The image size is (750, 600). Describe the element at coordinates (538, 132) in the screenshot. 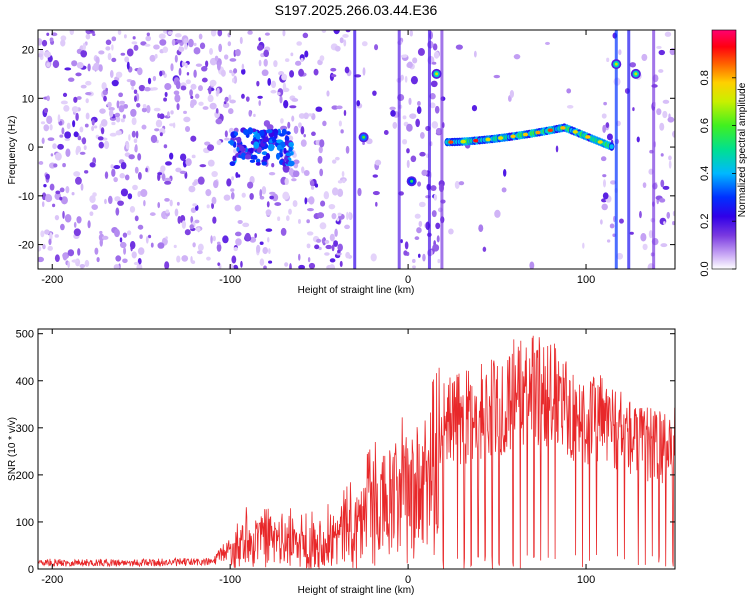

I see `main-trace-peak` at that location.